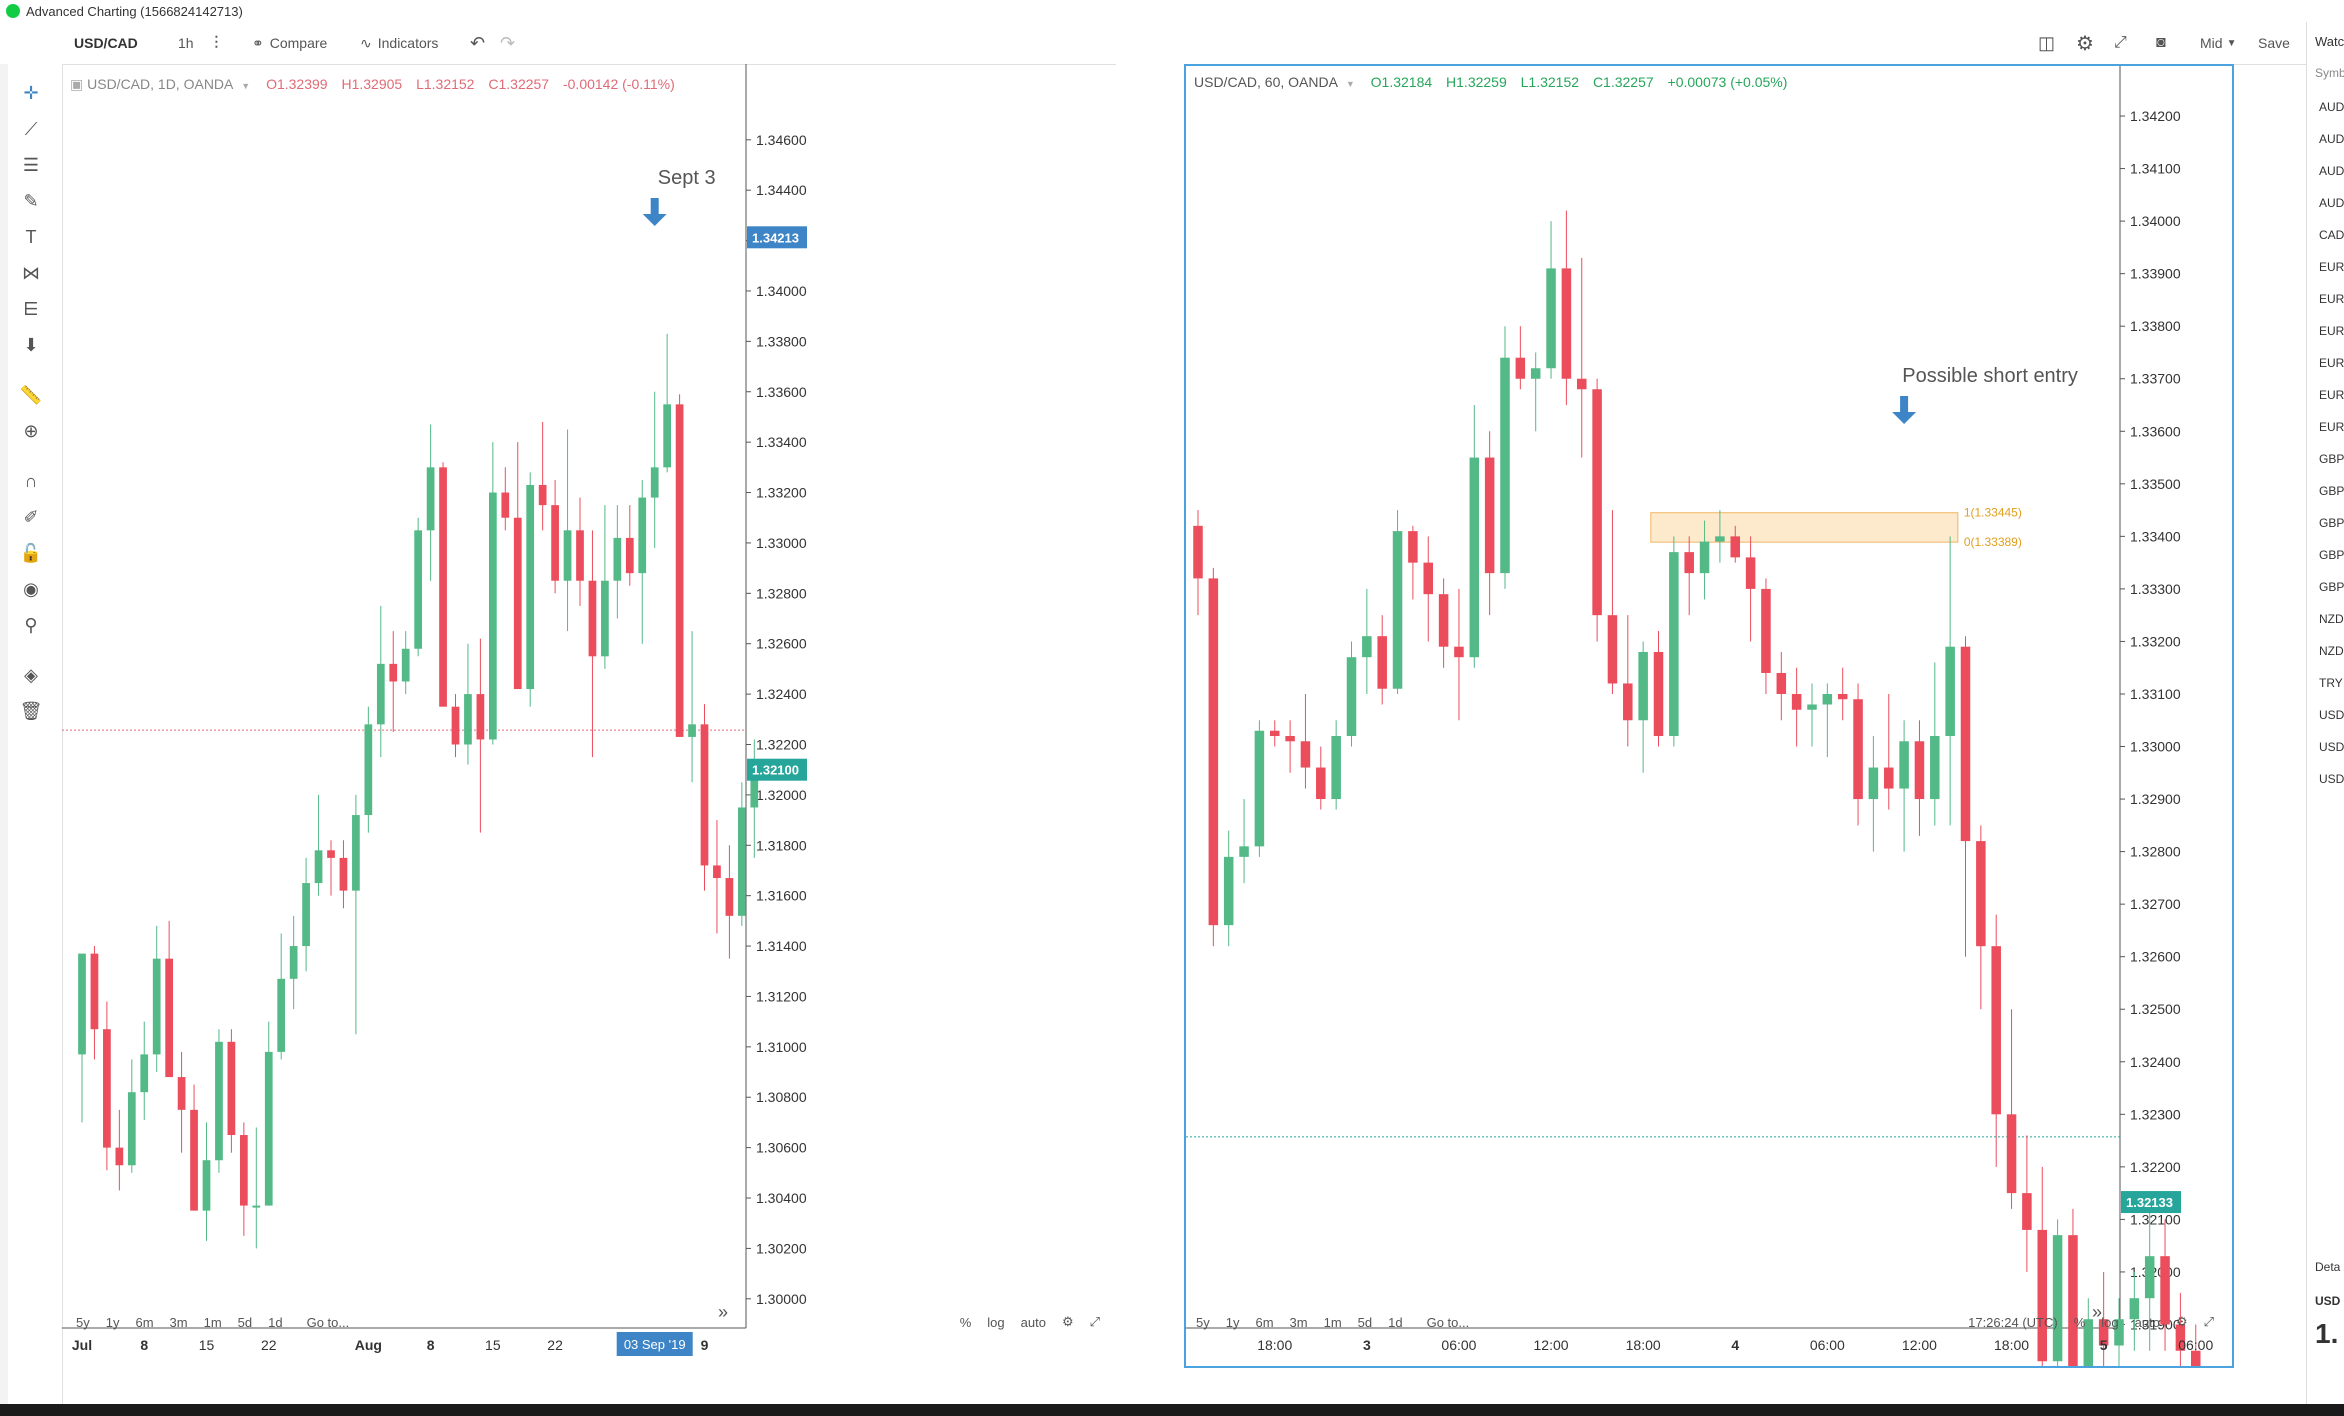  Describe the element at coordinates (31, 92) in the screenshot. I see `crosshair-icon: ✛` at that location.